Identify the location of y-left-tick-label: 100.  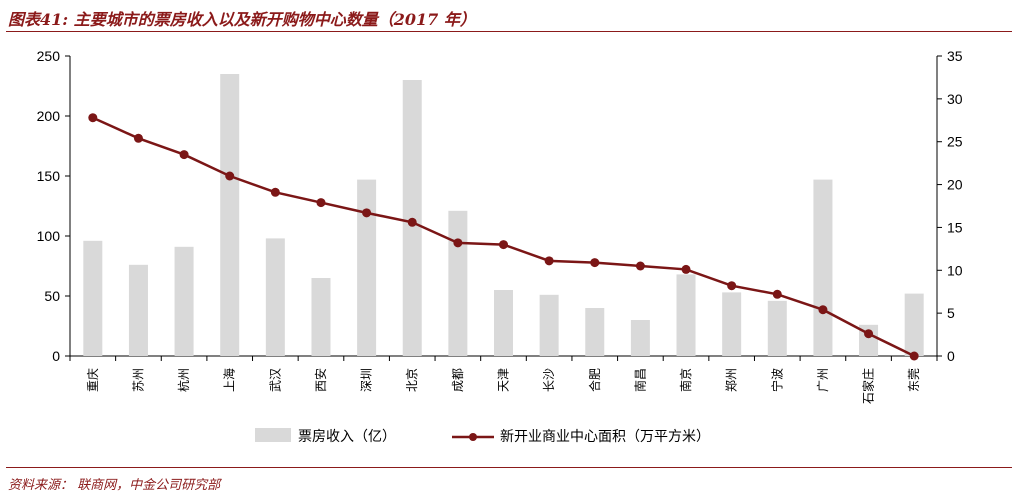
(49, 236).